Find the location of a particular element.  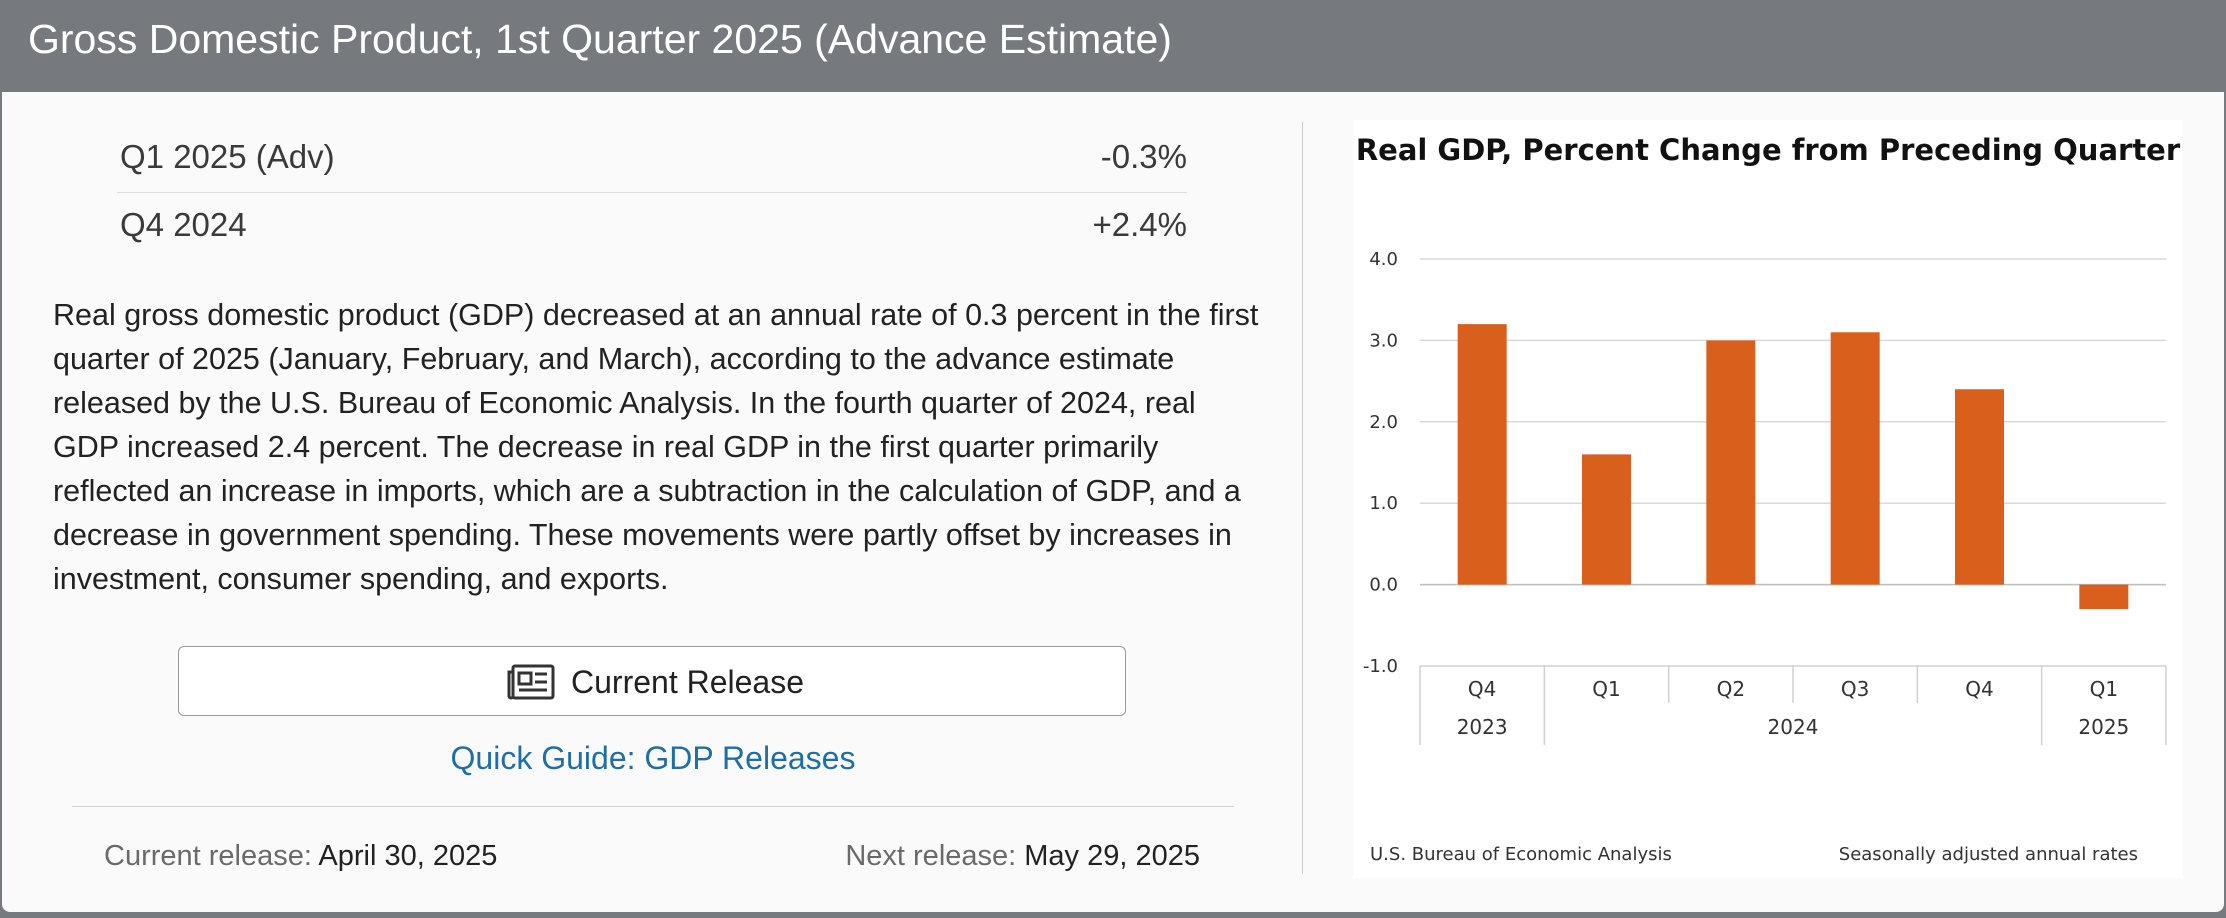

quick-guide-link: Quick Guide: GDP Releases is located at coordinates (653, 758).